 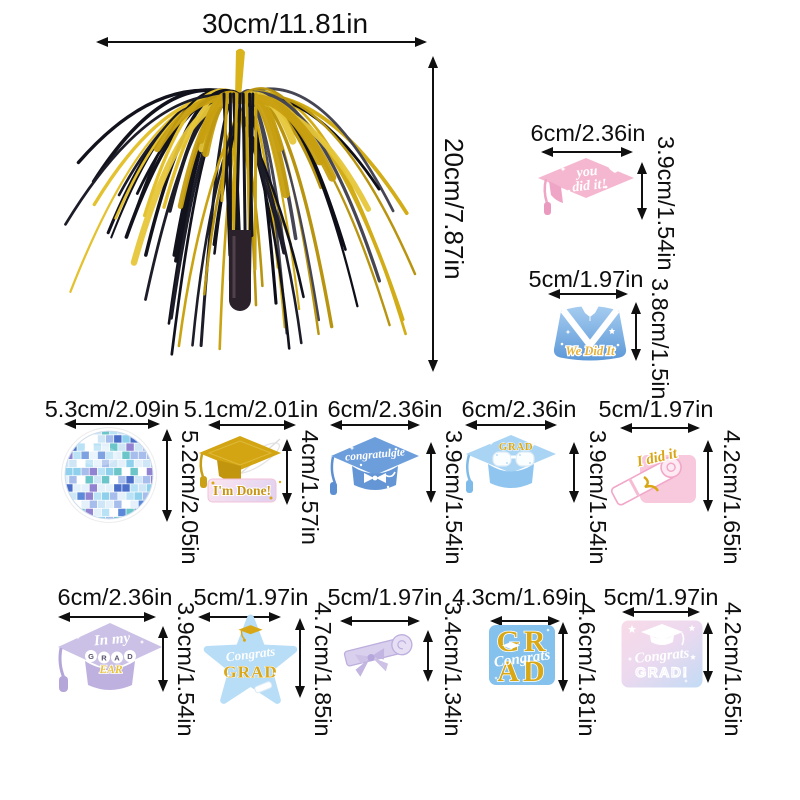 I want to click on square-text-line1: Congrats, so click(x=662, y=656).